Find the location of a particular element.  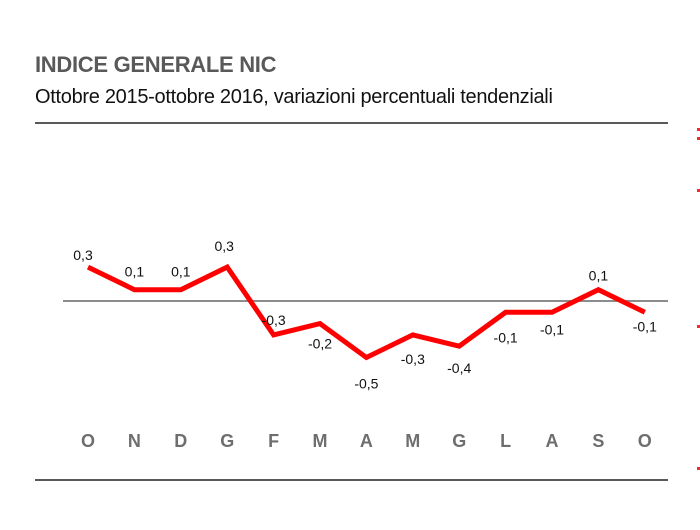

x-tick-label: L is located at coordinates (505, 441).